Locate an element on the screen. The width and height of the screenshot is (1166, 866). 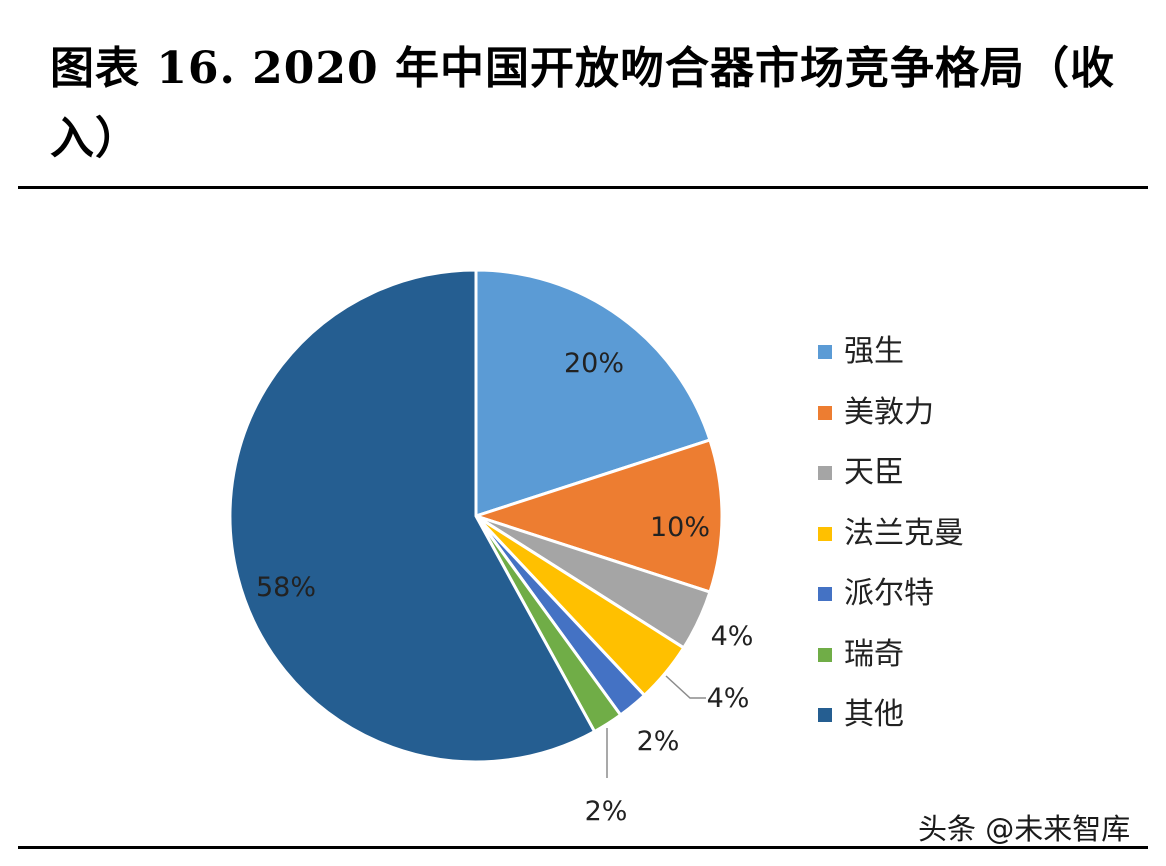
legend-item-others: 其他 is located at coordinates (891, 715).